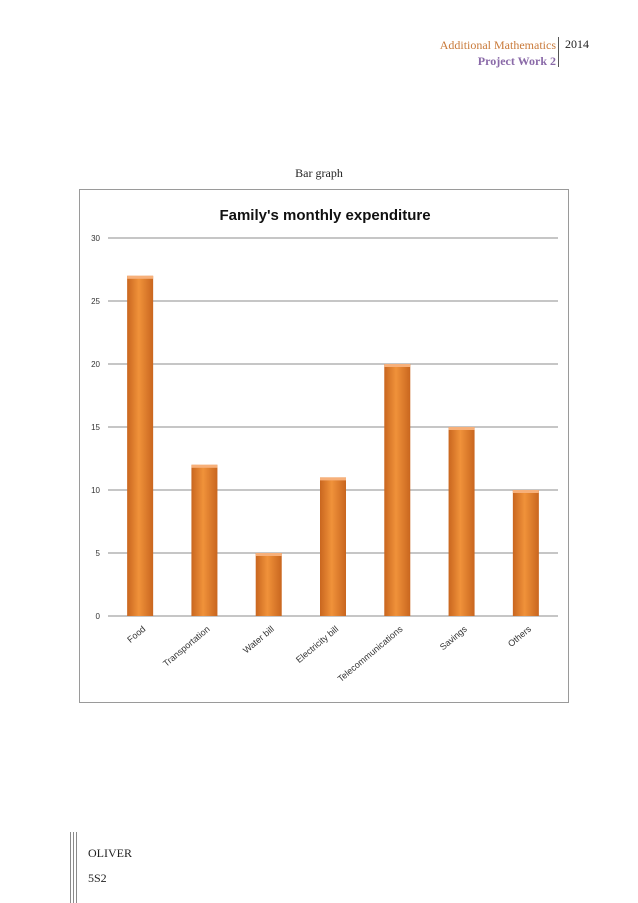  What do you see at coordinates (95, 490) in the screenshot?
I see `y-tick-label: 10` at bounding box center [95, 490].